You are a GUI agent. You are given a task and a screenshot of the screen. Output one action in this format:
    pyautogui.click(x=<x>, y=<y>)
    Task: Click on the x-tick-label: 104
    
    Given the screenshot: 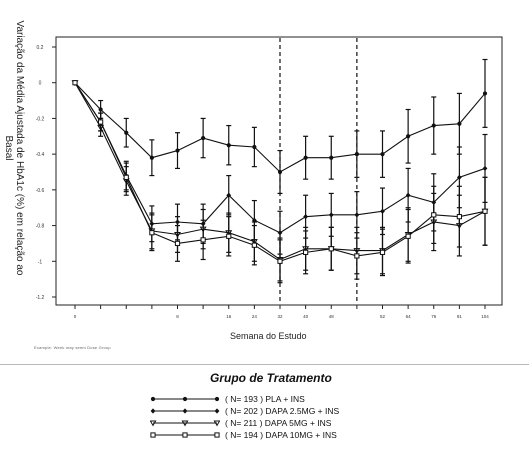 What is the action you would take?
    pyautogui.click(x=485, y=316)
    